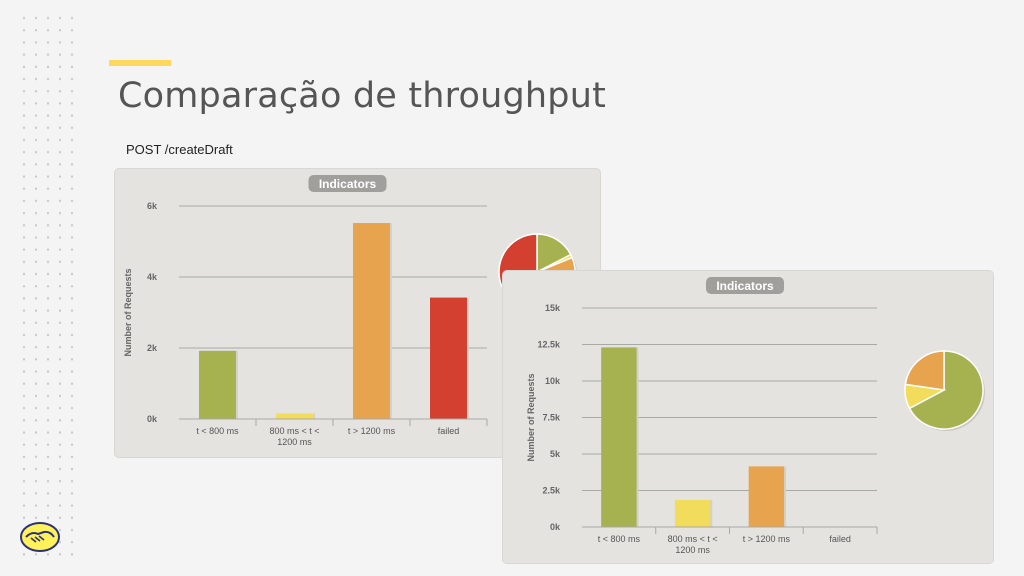 The image size is (1024, 576). What do you see at coordinates (152, 348) in the screenshot?
I see `y-tick-label: 2k` at bounding box center [152, 348].